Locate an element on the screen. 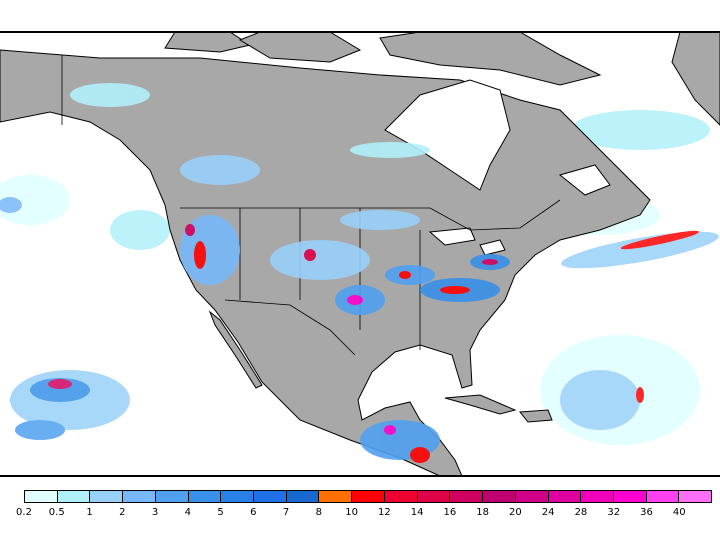 The width and height of the screenshot is (720, 540). colorbar-label: 28 is located at coordinates (581, 512).